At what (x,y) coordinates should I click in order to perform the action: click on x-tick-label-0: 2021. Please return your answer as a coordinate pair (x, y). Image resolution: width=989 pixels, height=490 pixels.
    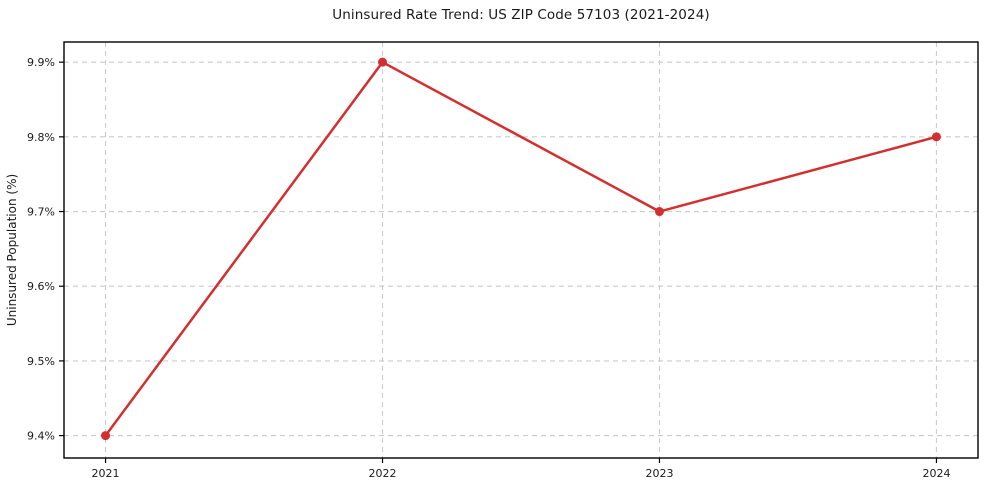
    Looking at the image, I should click on (106, 473).